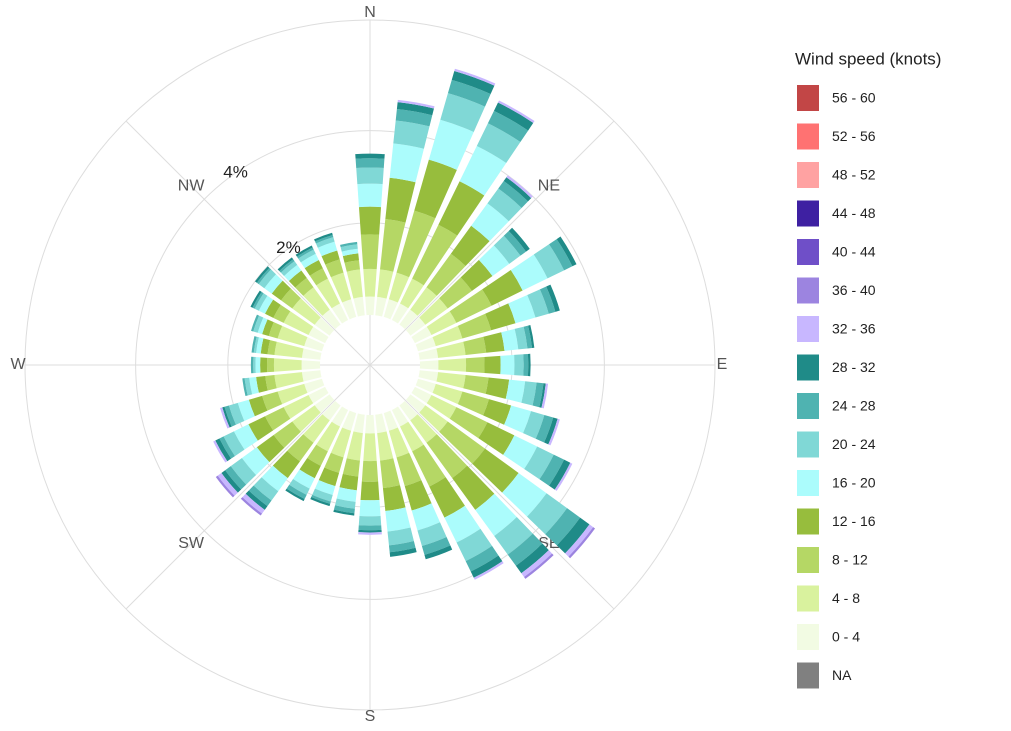 The height and width of the screenshot is (731, 1011). I want to click on legend-title: Wind speed (knots), so click(868, 58).